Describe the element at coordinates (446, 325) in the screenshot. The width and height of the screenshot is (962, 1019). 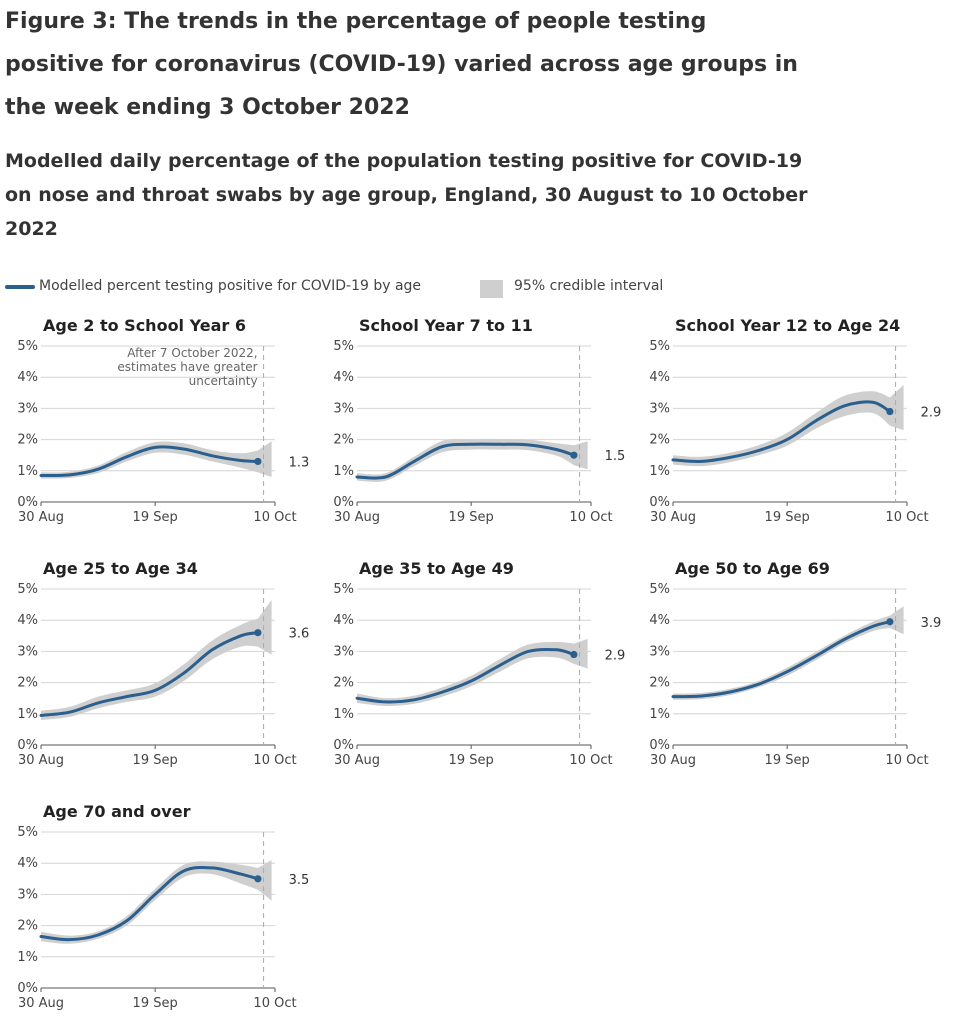
I see `panel-title: School Year 7 to 11` at that location.